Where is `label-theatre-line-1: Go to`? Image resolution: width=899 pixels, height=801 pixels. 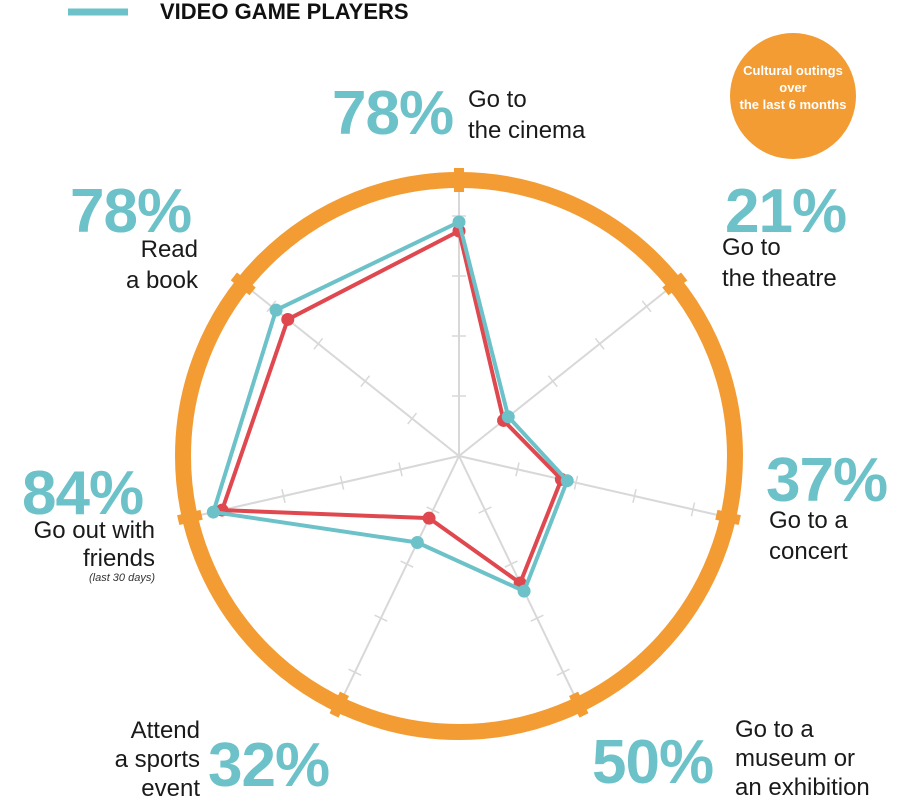 label-theatre-line-1: Go to is located at coordinates (751, 247).